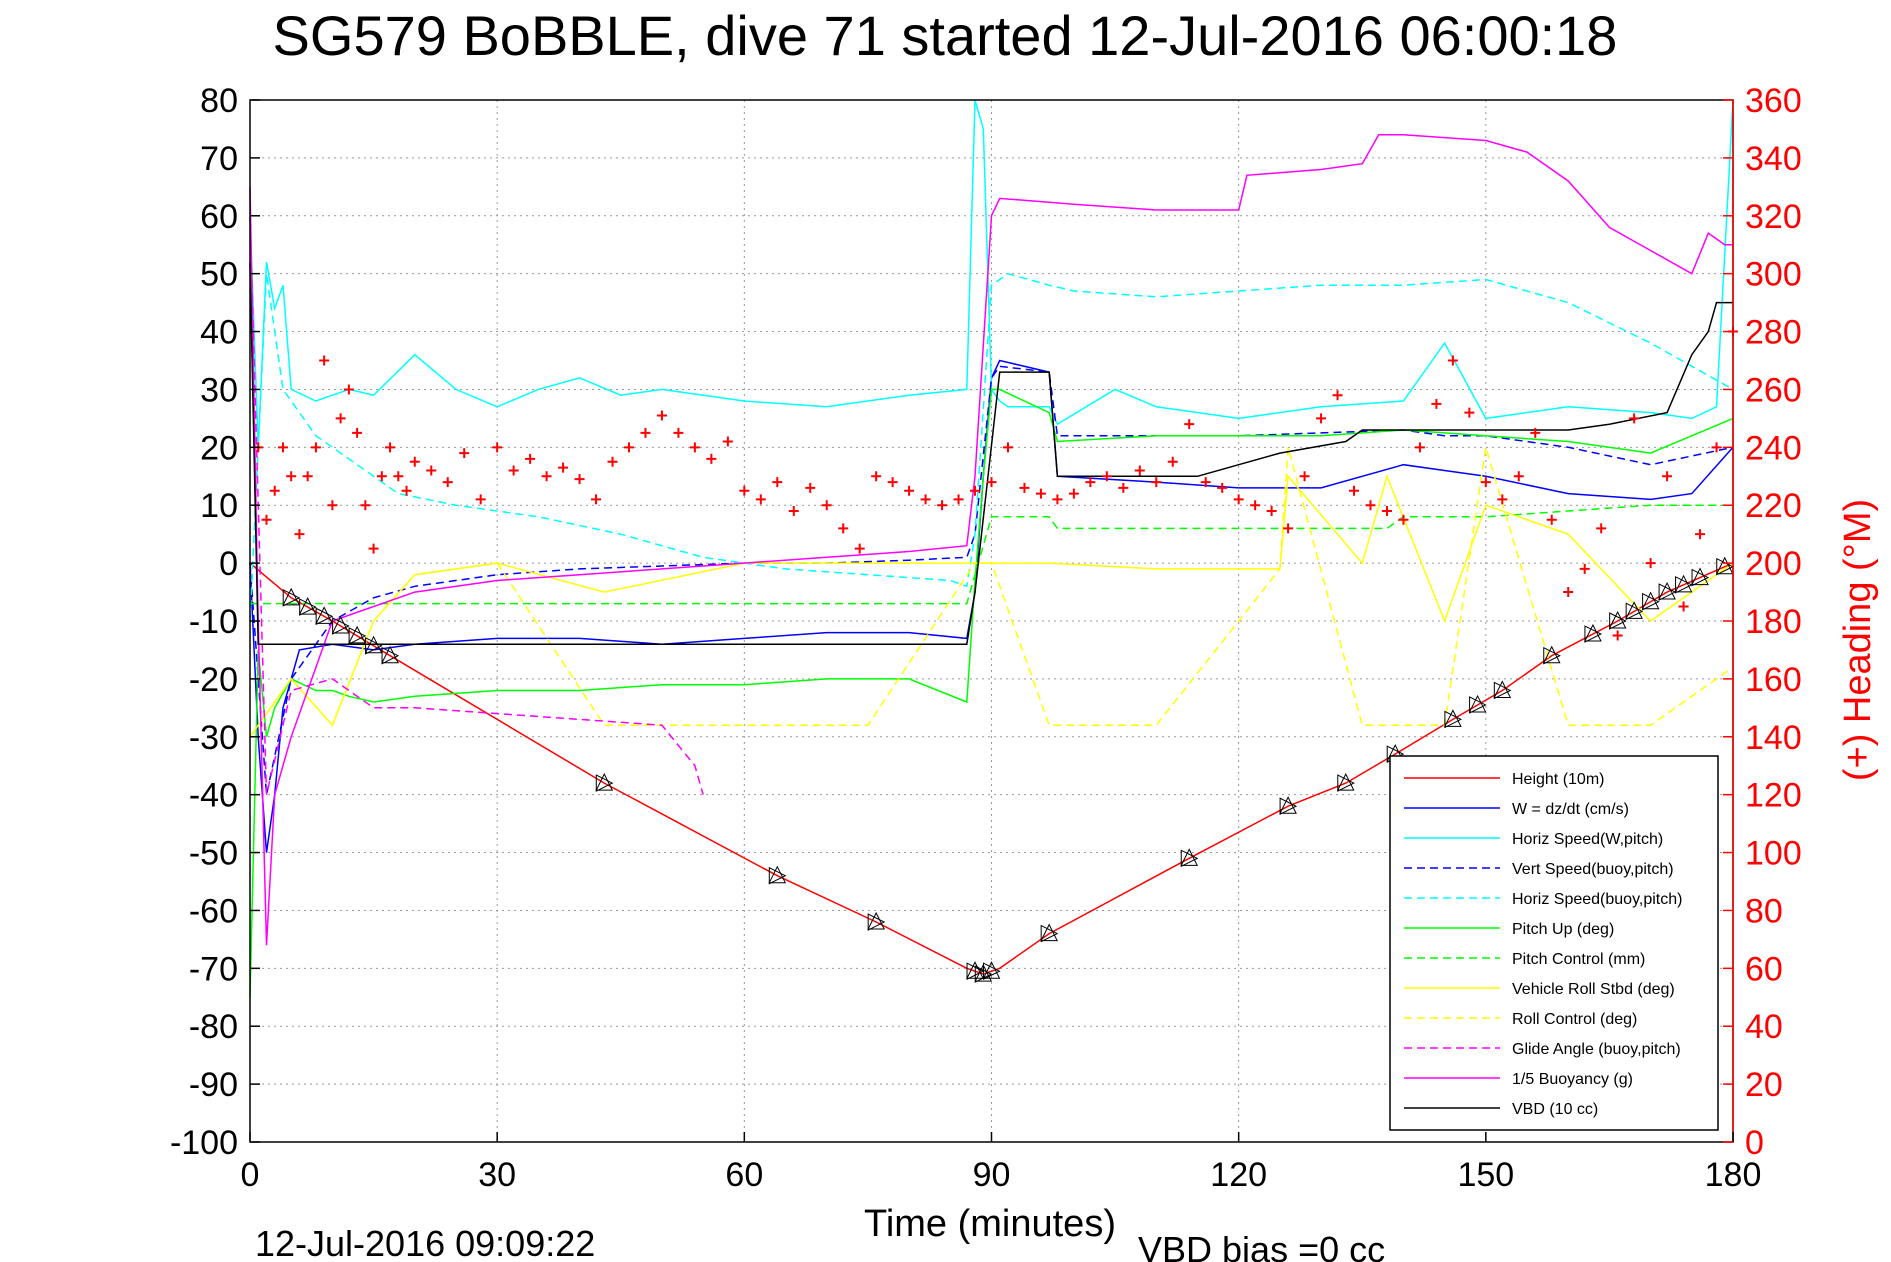 Image resolution: width=1891 pixels, height=1262 pixels. What do you see at coordinates (219, 390) in the screenshot?
I see `y-tick-label: 30` at bounding box center [219, 390].